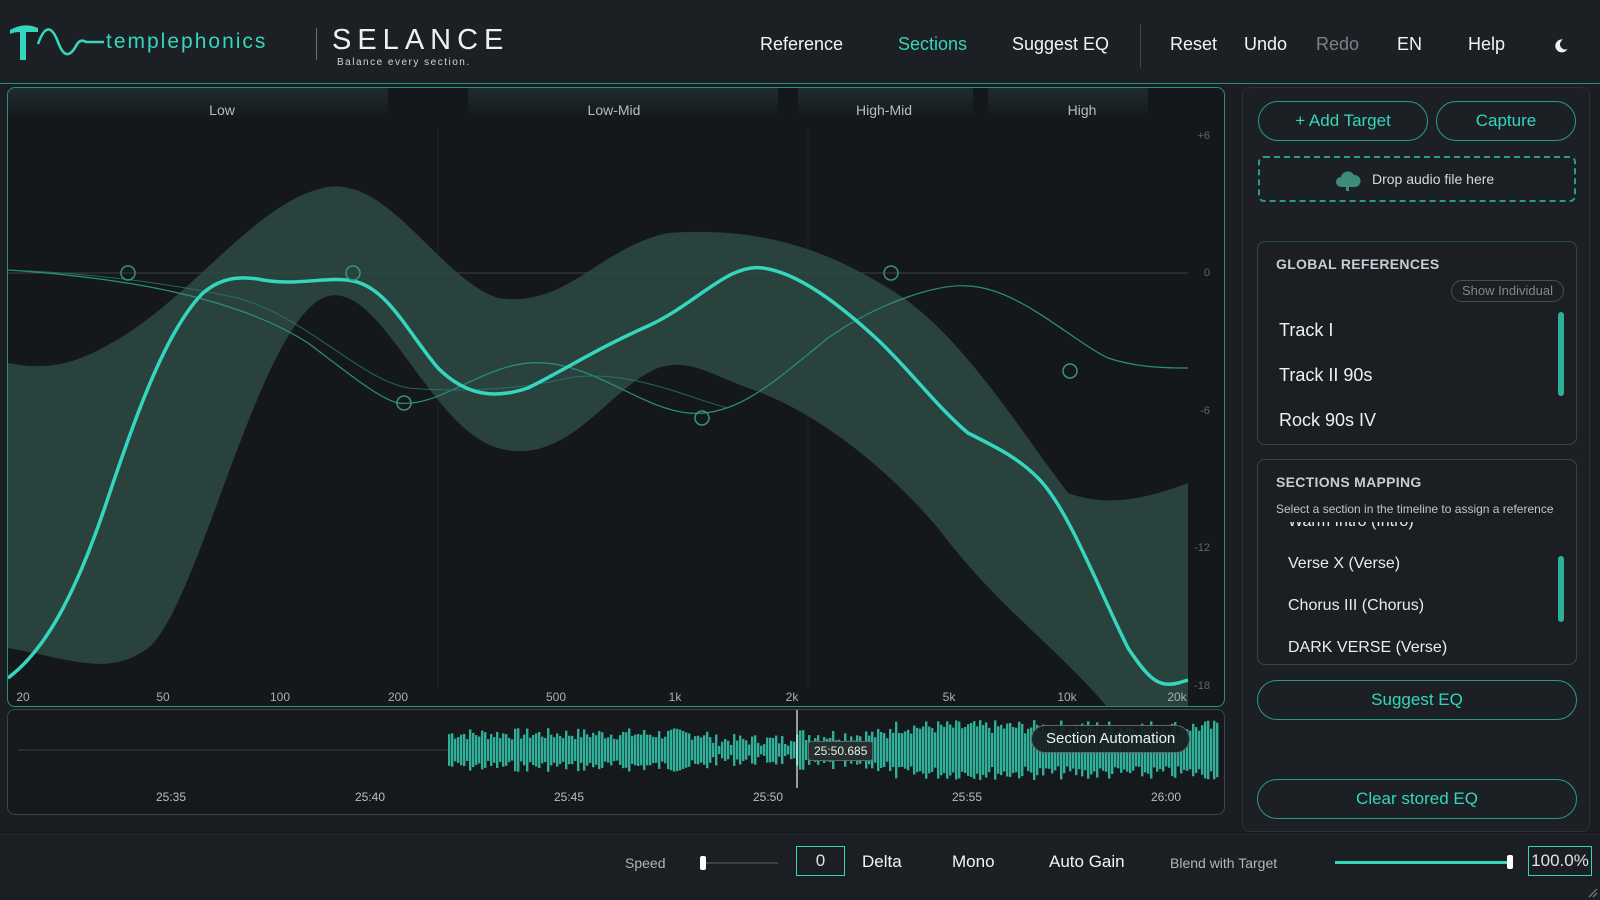 The width and height of the screenshot is (1600, 900). Describe the element at coordinates (614, 110) in the screenshot. I see `band-label-low-mid: Low-Mid` at that location.